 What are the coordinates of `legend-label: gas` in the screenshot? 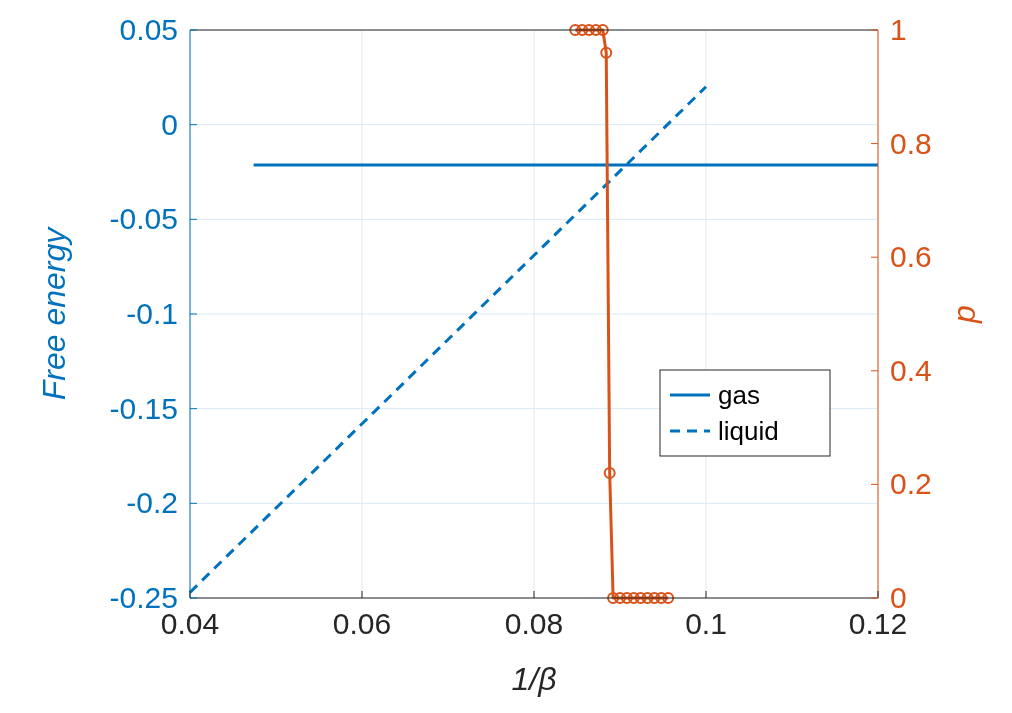 It's located at (739, 395).